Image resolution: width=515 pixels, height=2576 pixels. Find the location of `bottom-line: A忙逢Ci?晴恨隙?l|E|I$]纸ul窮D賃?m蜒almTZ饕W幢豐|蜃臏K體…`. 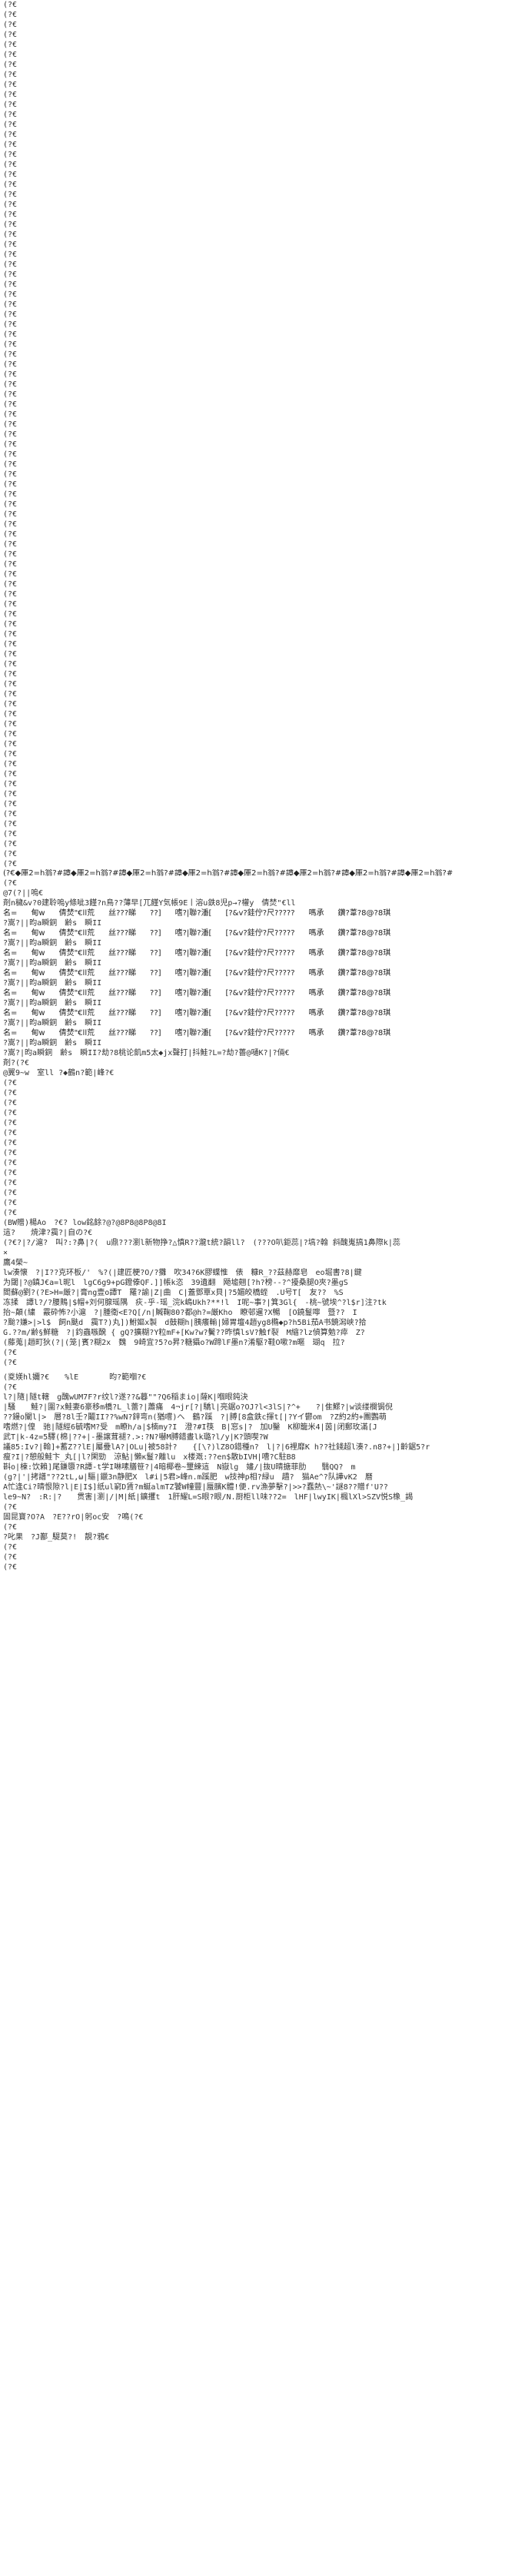

bottom-line: A忙逢Ci?晴恨隙?l|E|I$]纸ul窮D賃?m蜒almTZ饕W幢豐|蜃臏K體… is located at coordinates (195, 1487).